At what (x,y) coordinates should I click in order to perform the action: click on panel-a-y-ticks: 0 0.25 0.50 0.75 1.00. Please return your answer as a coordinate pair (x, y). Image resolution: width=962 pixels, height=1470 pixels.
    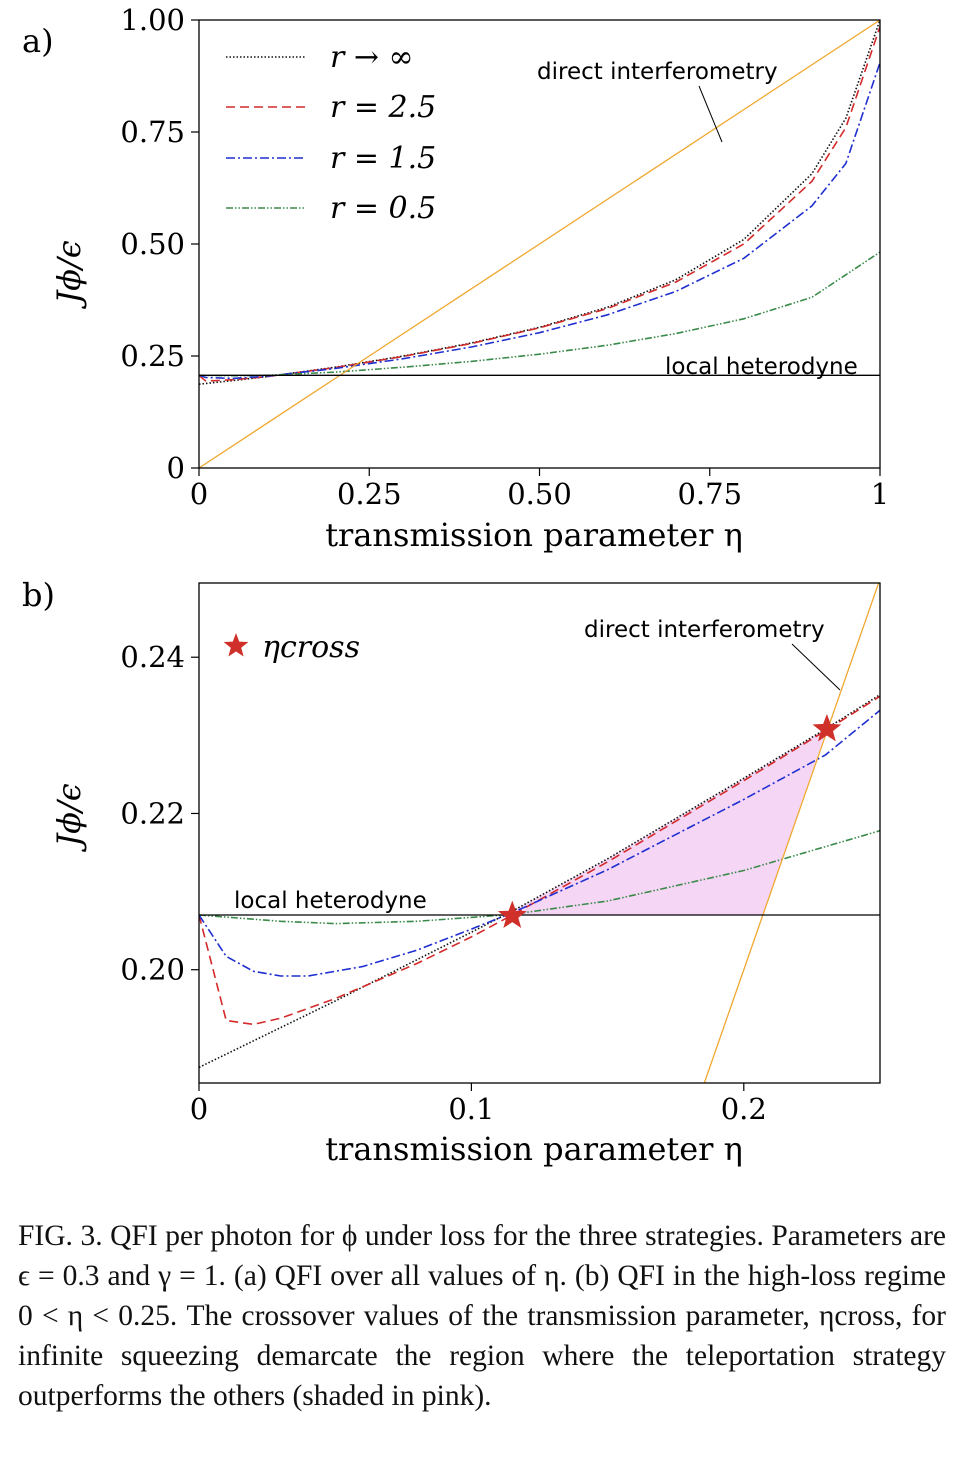
    Looking at the image, I should click on (159, 244).